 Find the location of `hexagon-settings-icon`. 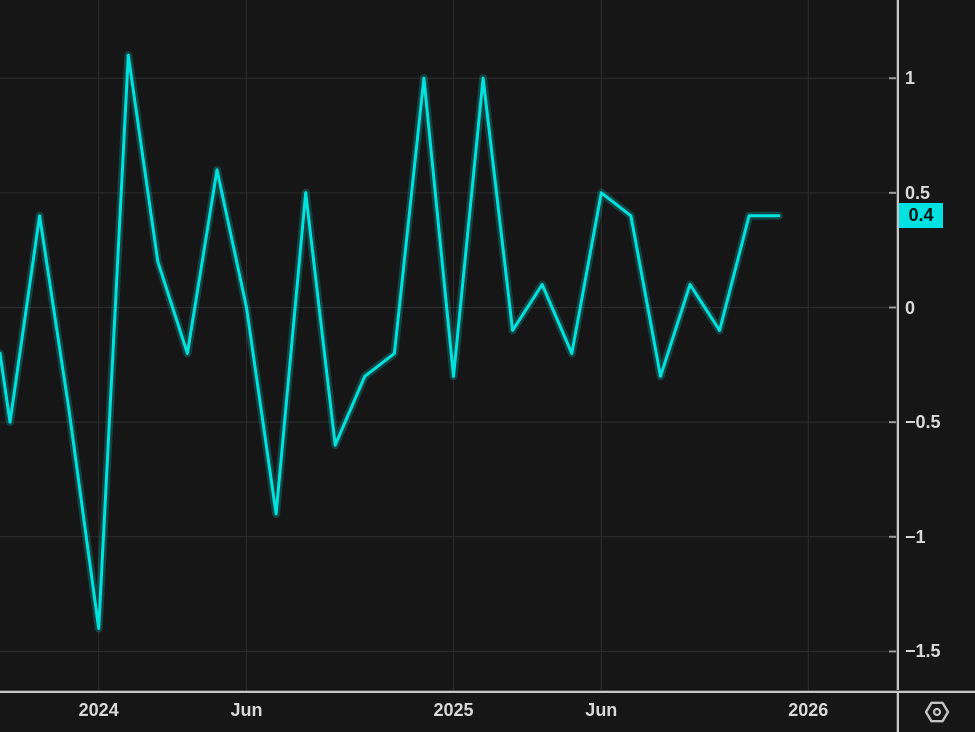

hexagon-settings-icon is located at coordinates (936, 712).